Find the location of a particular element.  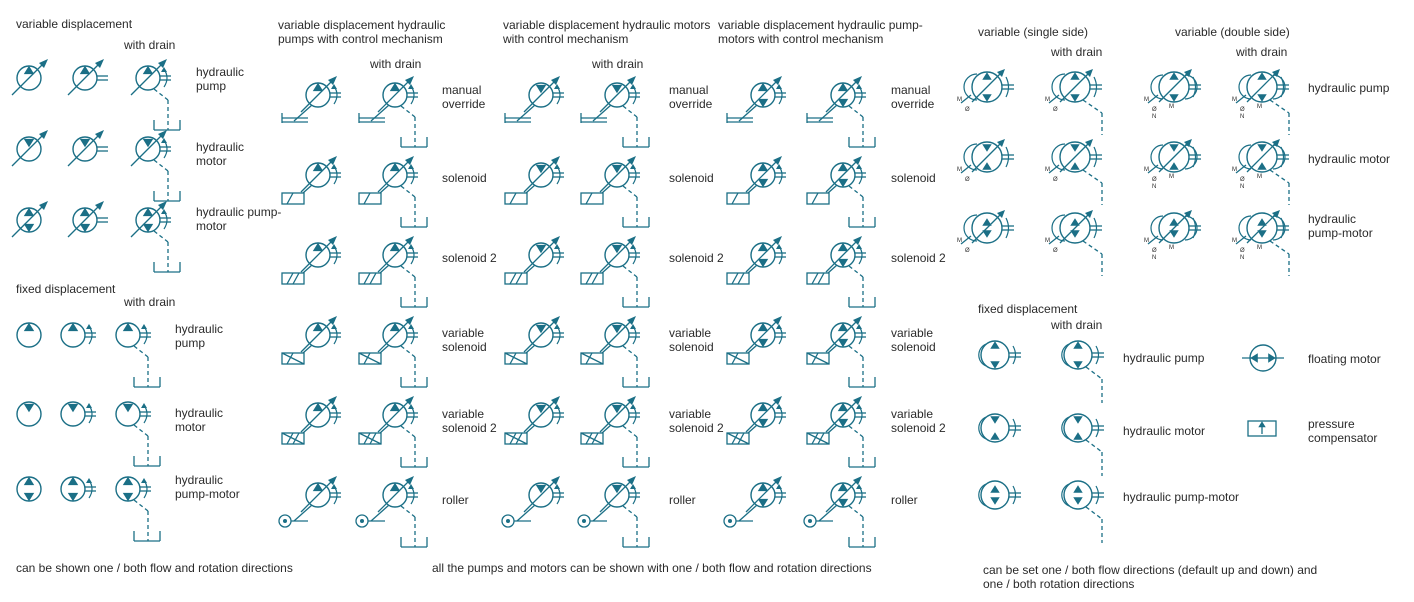

mid-c2-r4-drain-symbol is located at coordinates (841, 432).